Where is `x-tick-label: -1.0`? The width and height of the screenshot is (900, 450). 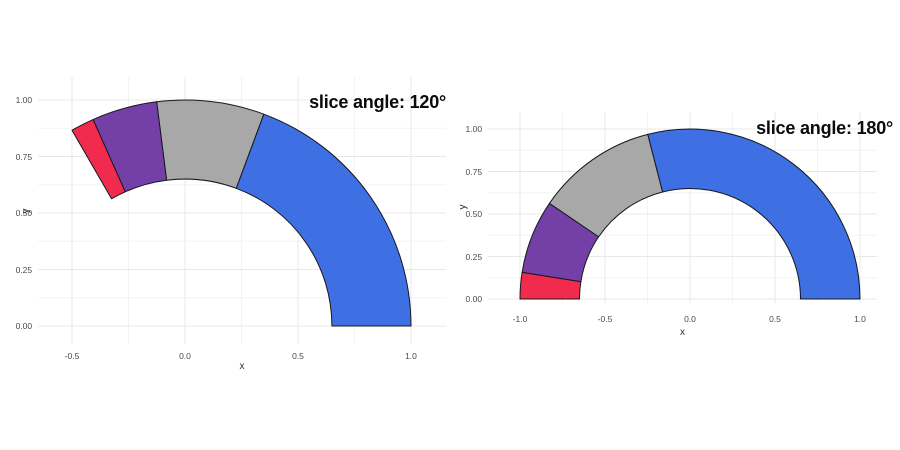 x-tick-label: -1.0 is located at coordinates (520, 318).